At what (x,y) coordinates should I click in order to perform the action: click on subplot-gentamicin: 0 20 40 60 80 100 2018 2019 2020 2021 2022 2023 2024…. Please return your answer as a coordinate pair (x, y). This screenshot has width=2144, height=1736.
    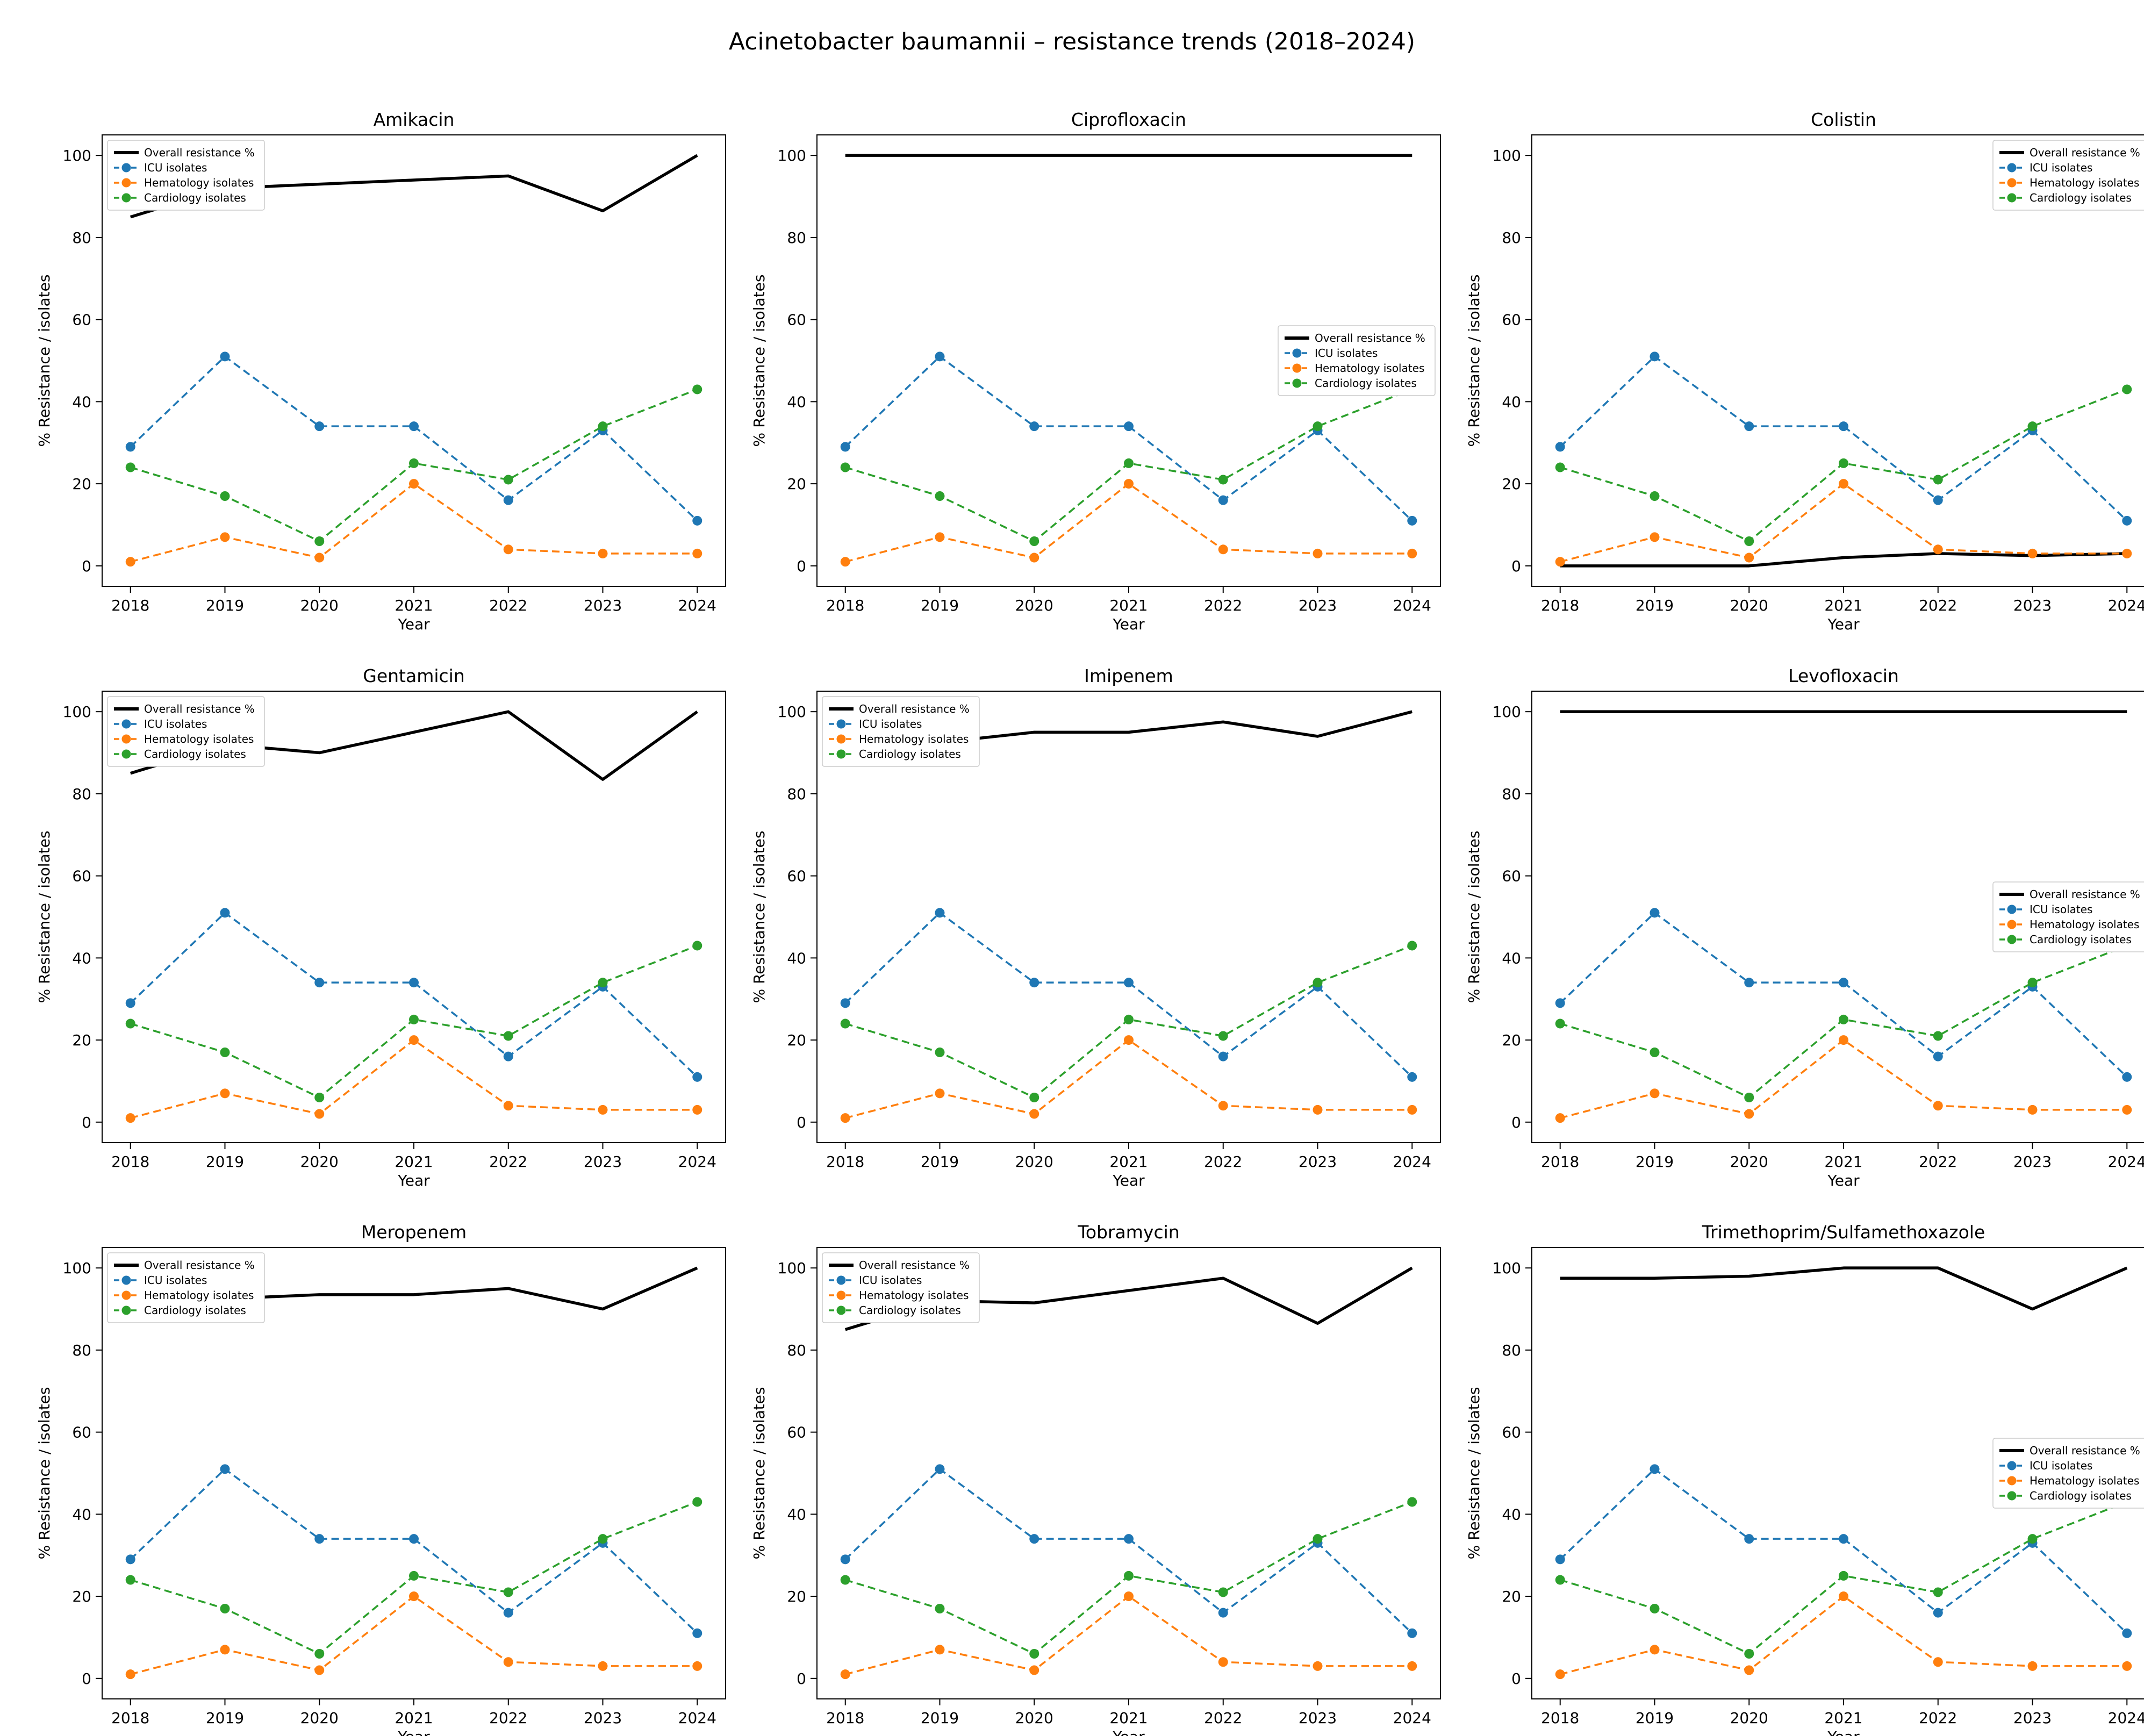
    Looking at the image, I should click on (378, 910).